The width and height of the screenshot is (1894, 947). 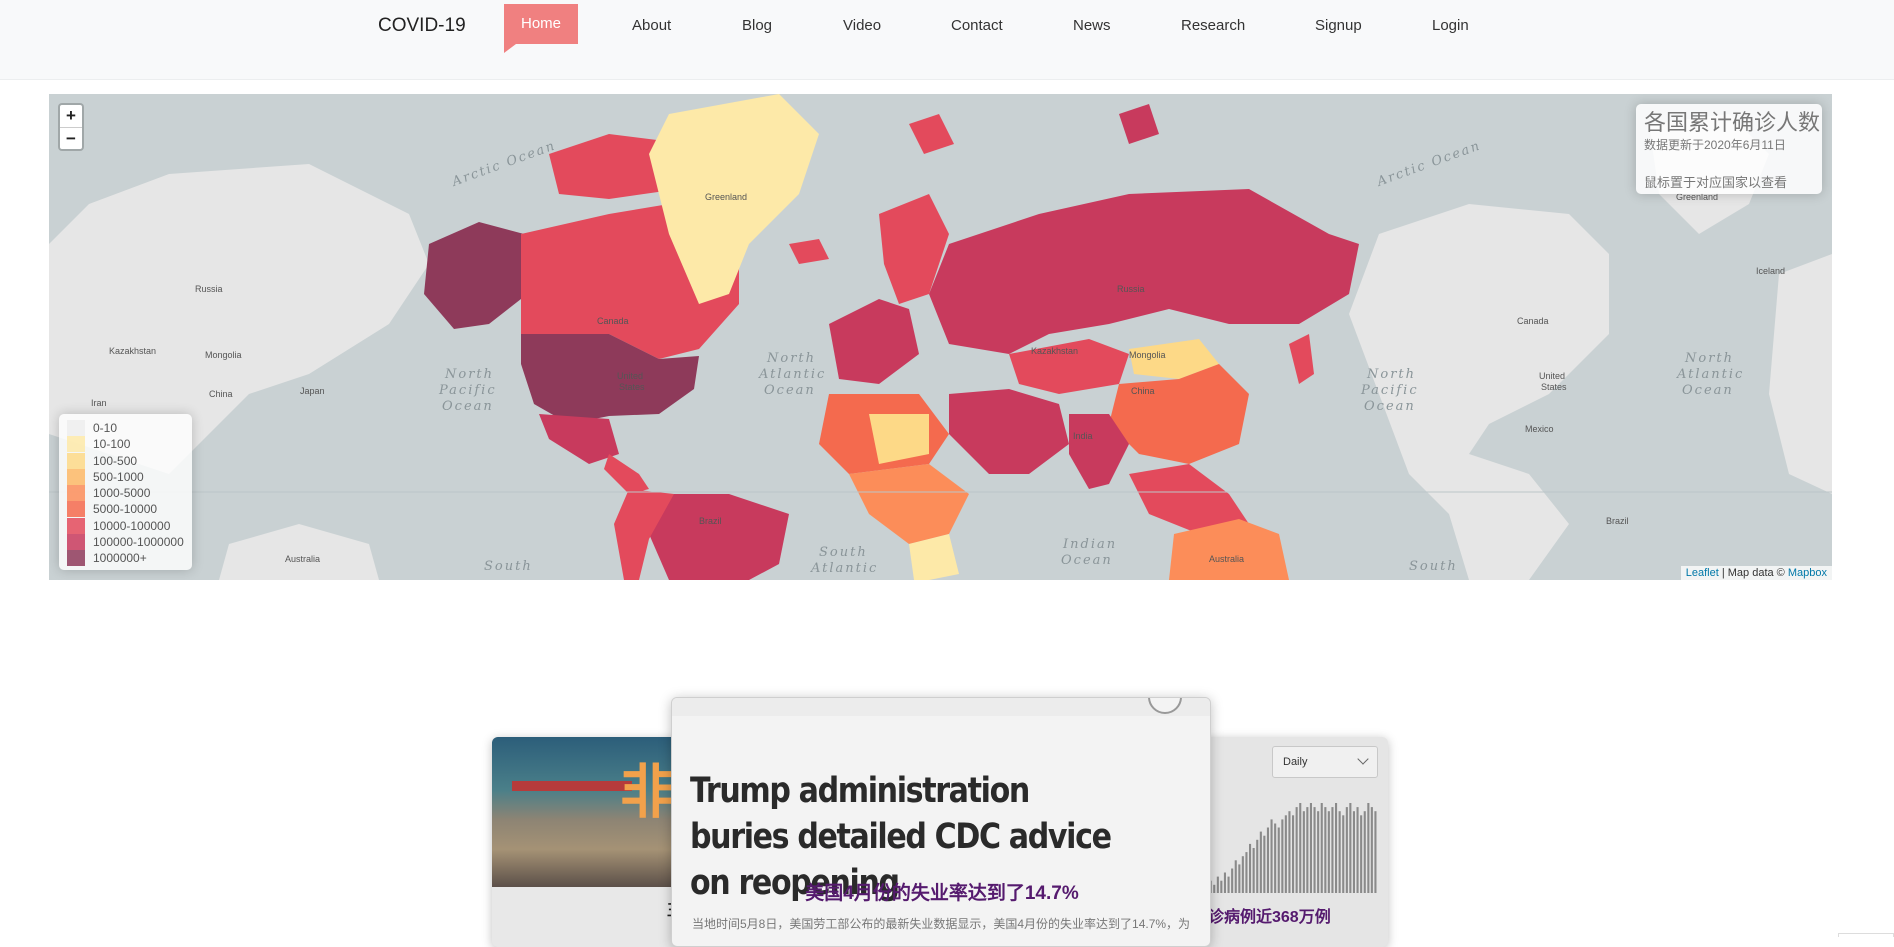 What do you see at coordinates (719, 537) in the screenshot?
I see `country-brazil` at bounding box center [719, 537].